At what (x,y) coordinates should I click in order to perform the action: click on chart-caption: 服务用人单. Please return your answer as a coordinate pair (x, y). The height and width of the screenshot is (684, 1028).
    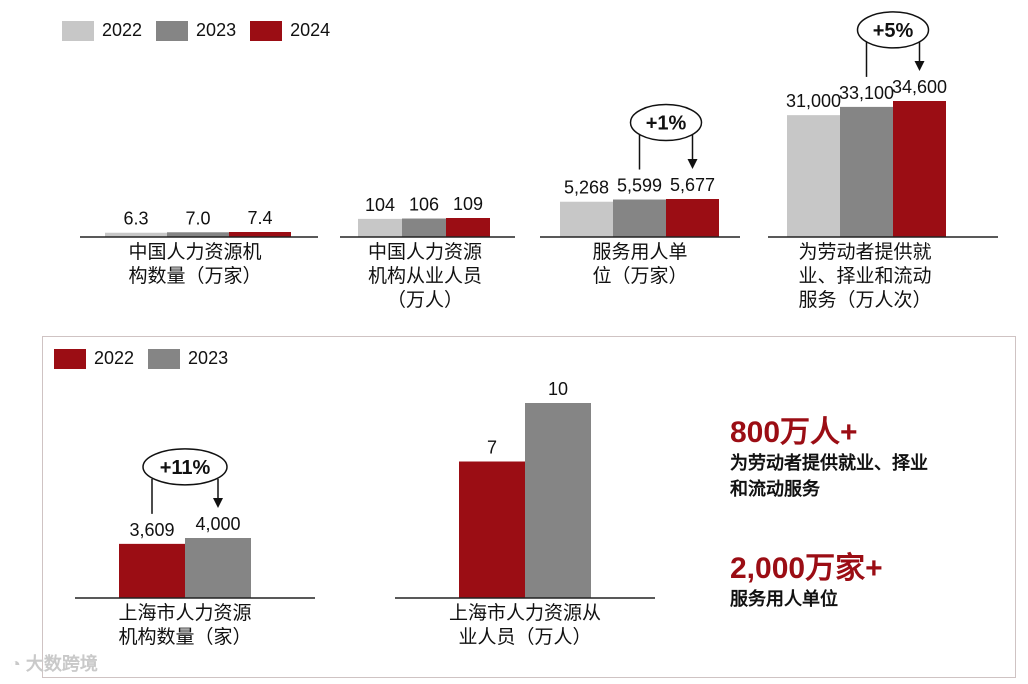
    Looking at the image, I should click on (639, 252).